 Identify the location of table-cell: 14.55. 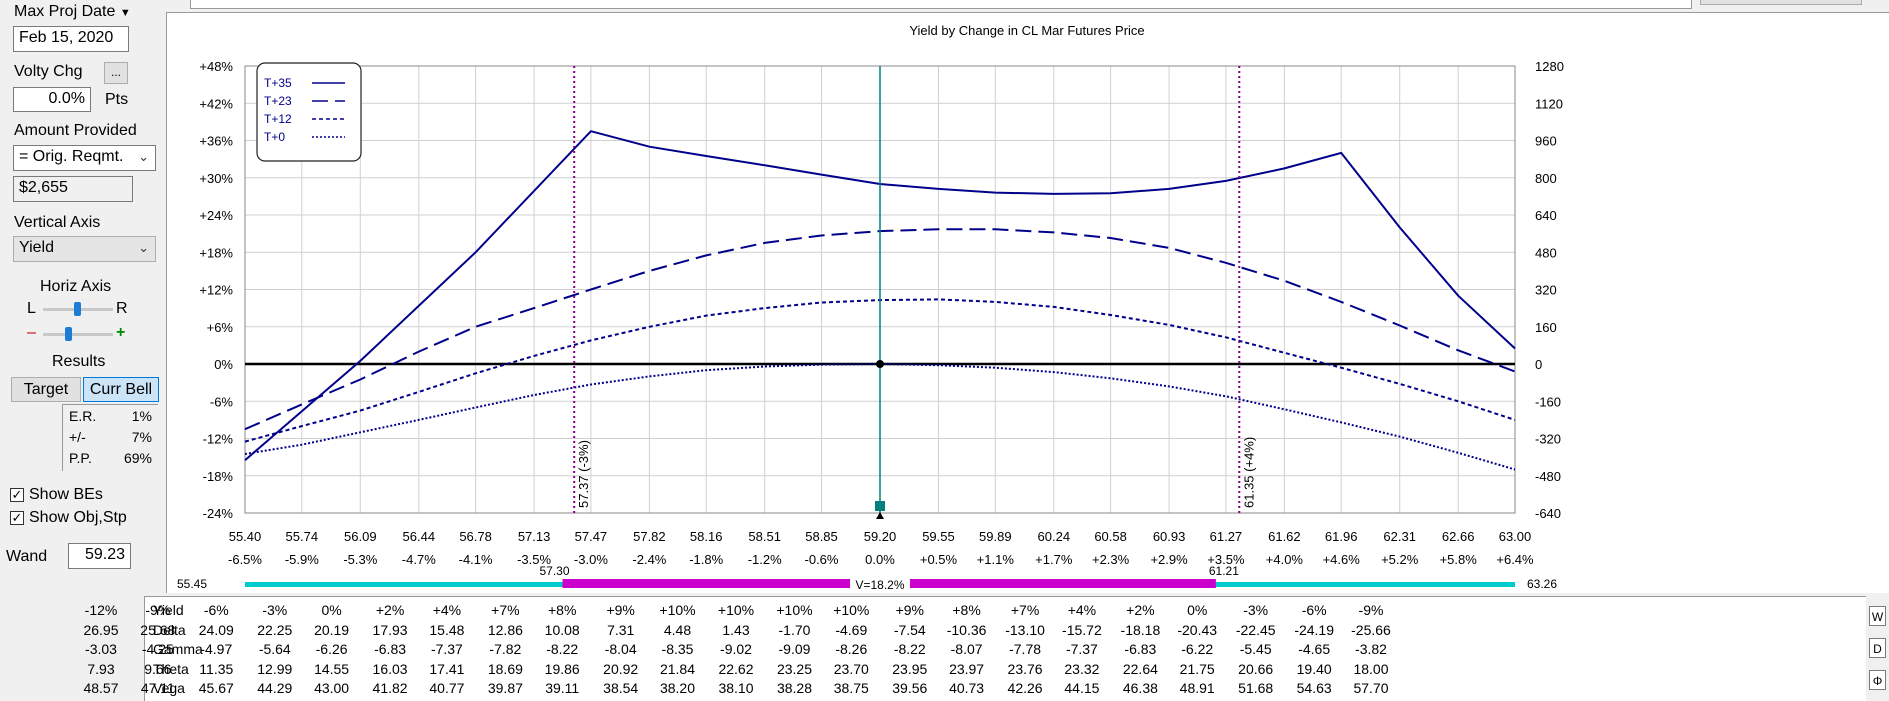
(332, 668).